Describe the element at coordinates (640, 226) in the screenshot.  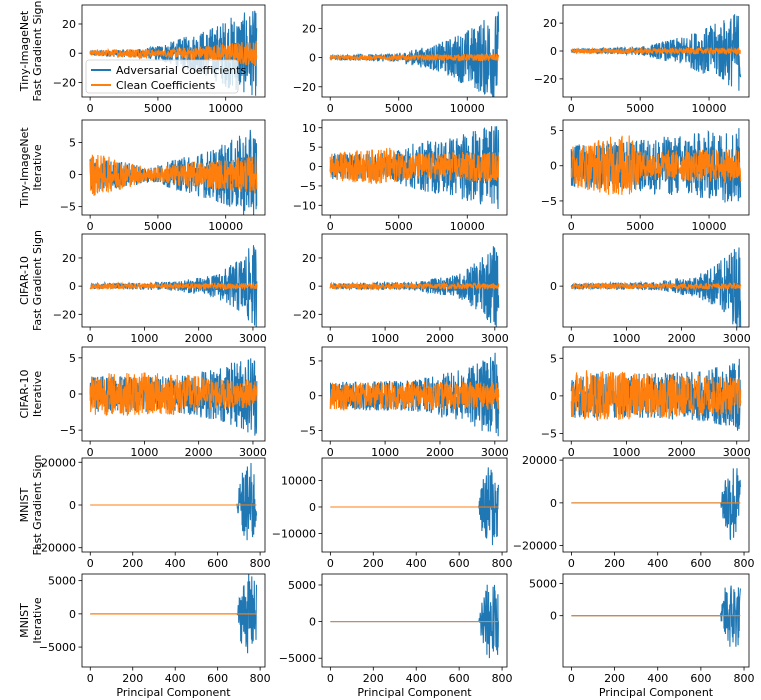
I see `xtick-label-r1-c2-1: 5000` at that location.